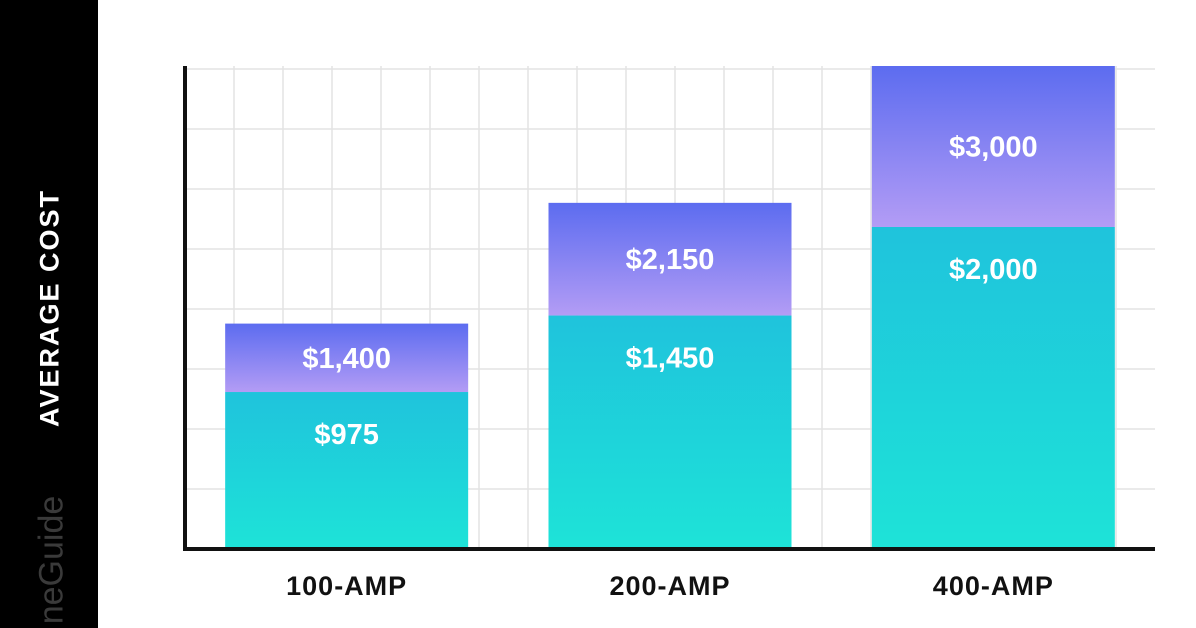 This screenshot has height=628, width=1196. What do you see at coordinates (49, 314) in the screenshot?
I see `left-band: AVERAGE COST neGuide` at bounding box center [49, 314].